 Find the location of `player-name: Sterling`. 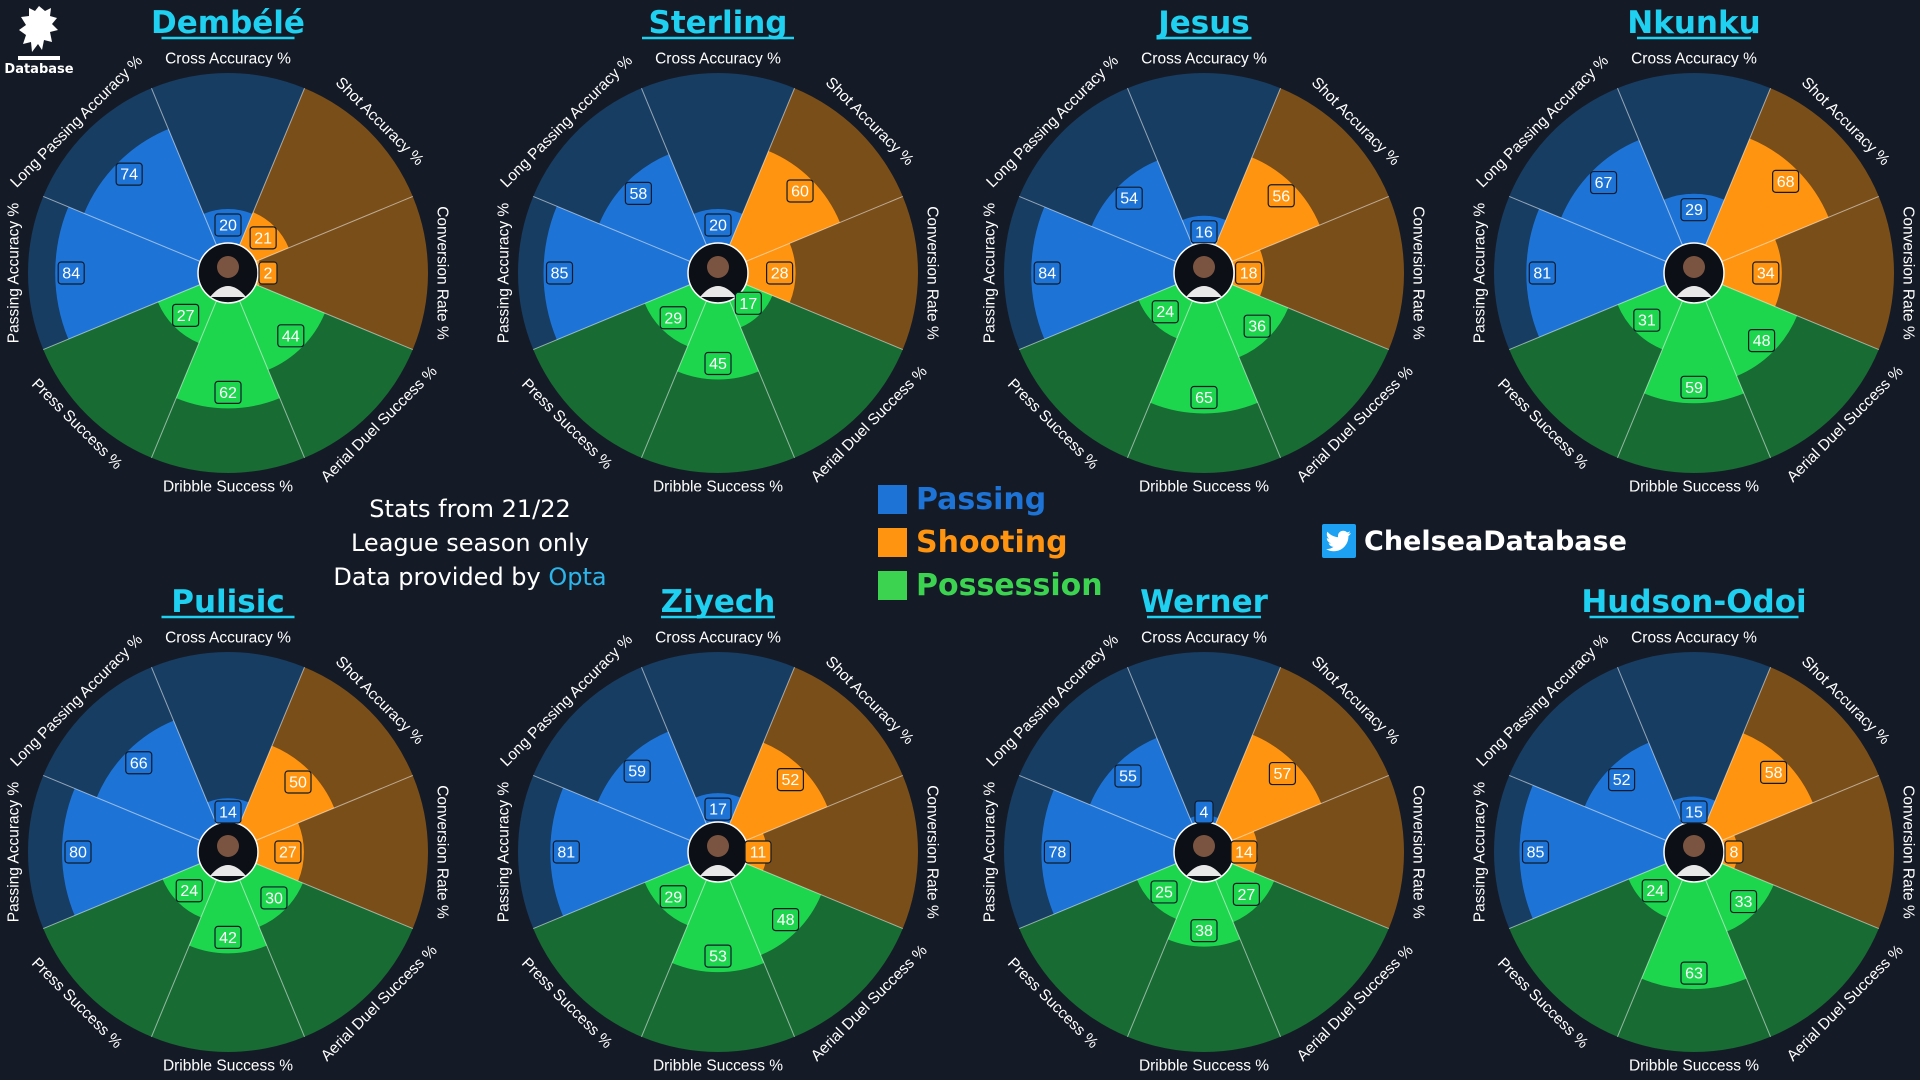

player-name: Sterling is located at coordinates (718, 23).